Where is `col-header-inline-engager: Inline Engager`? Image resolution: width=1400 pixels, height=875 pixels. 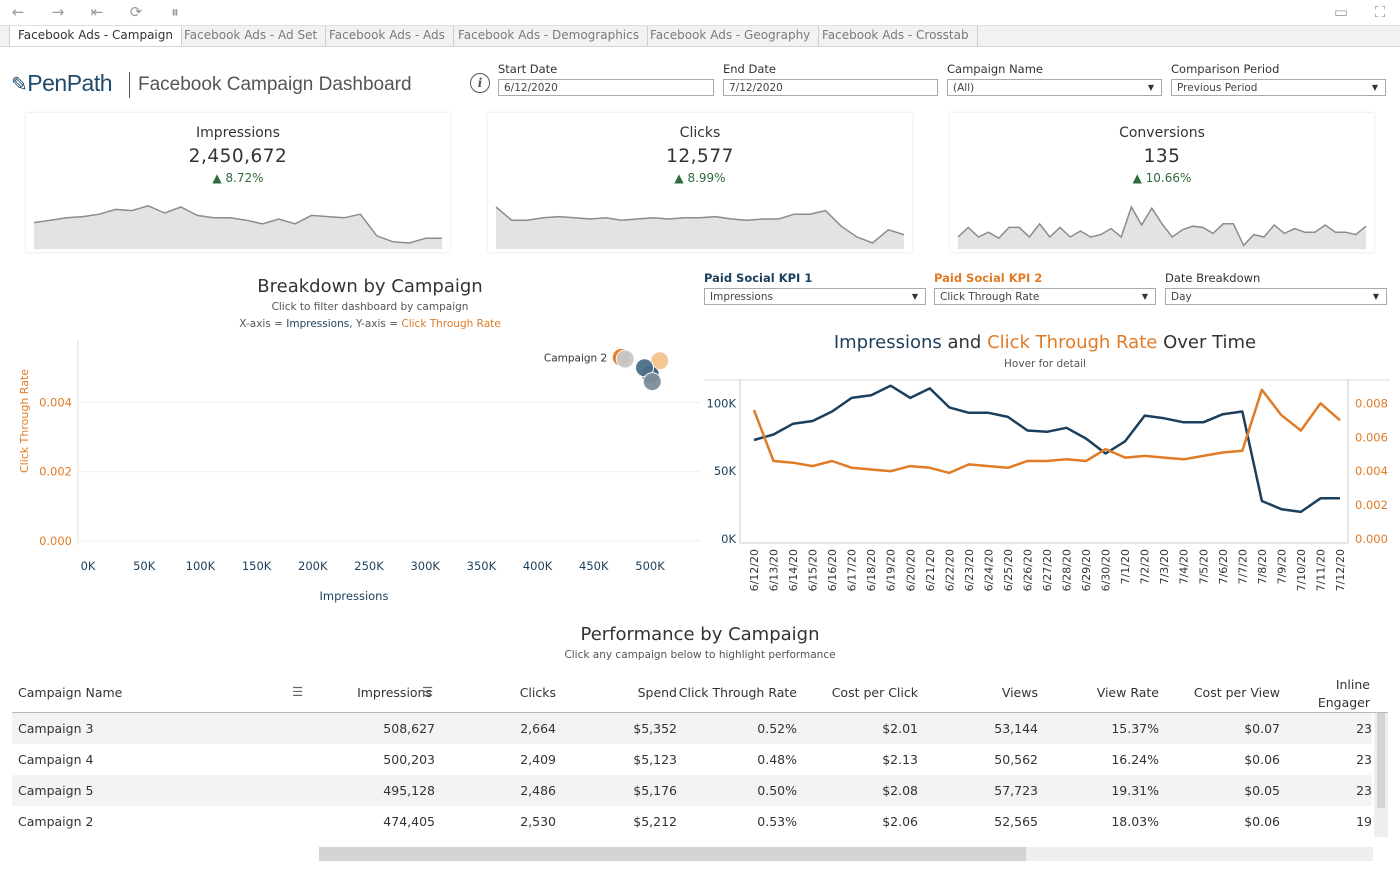
col-header-inline-engager: Inline Engager is located at coordinates (1325, 694).